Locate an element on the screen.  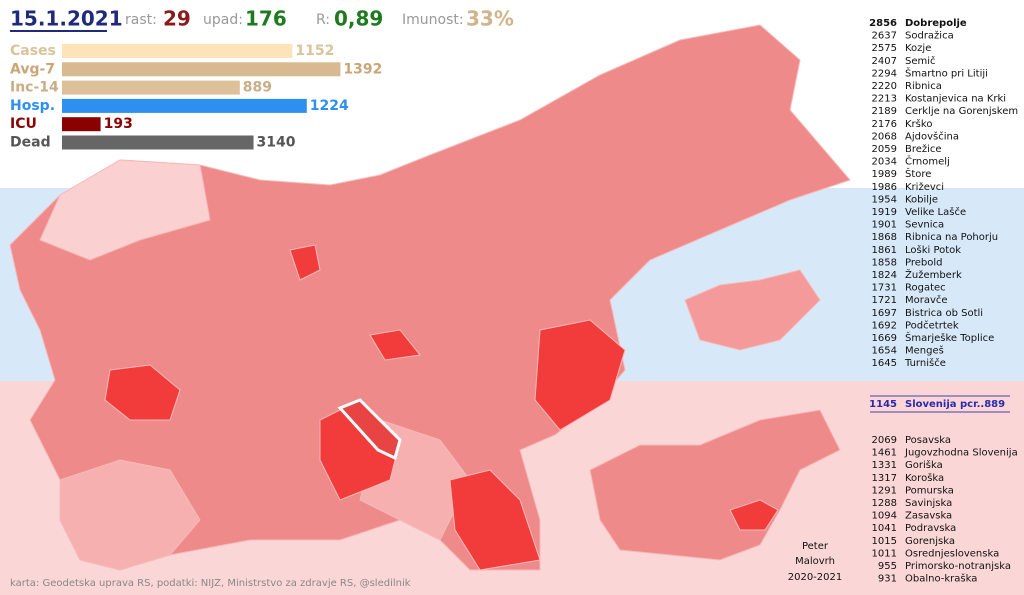
list-value: 955 is located at coordinates (887, 566).